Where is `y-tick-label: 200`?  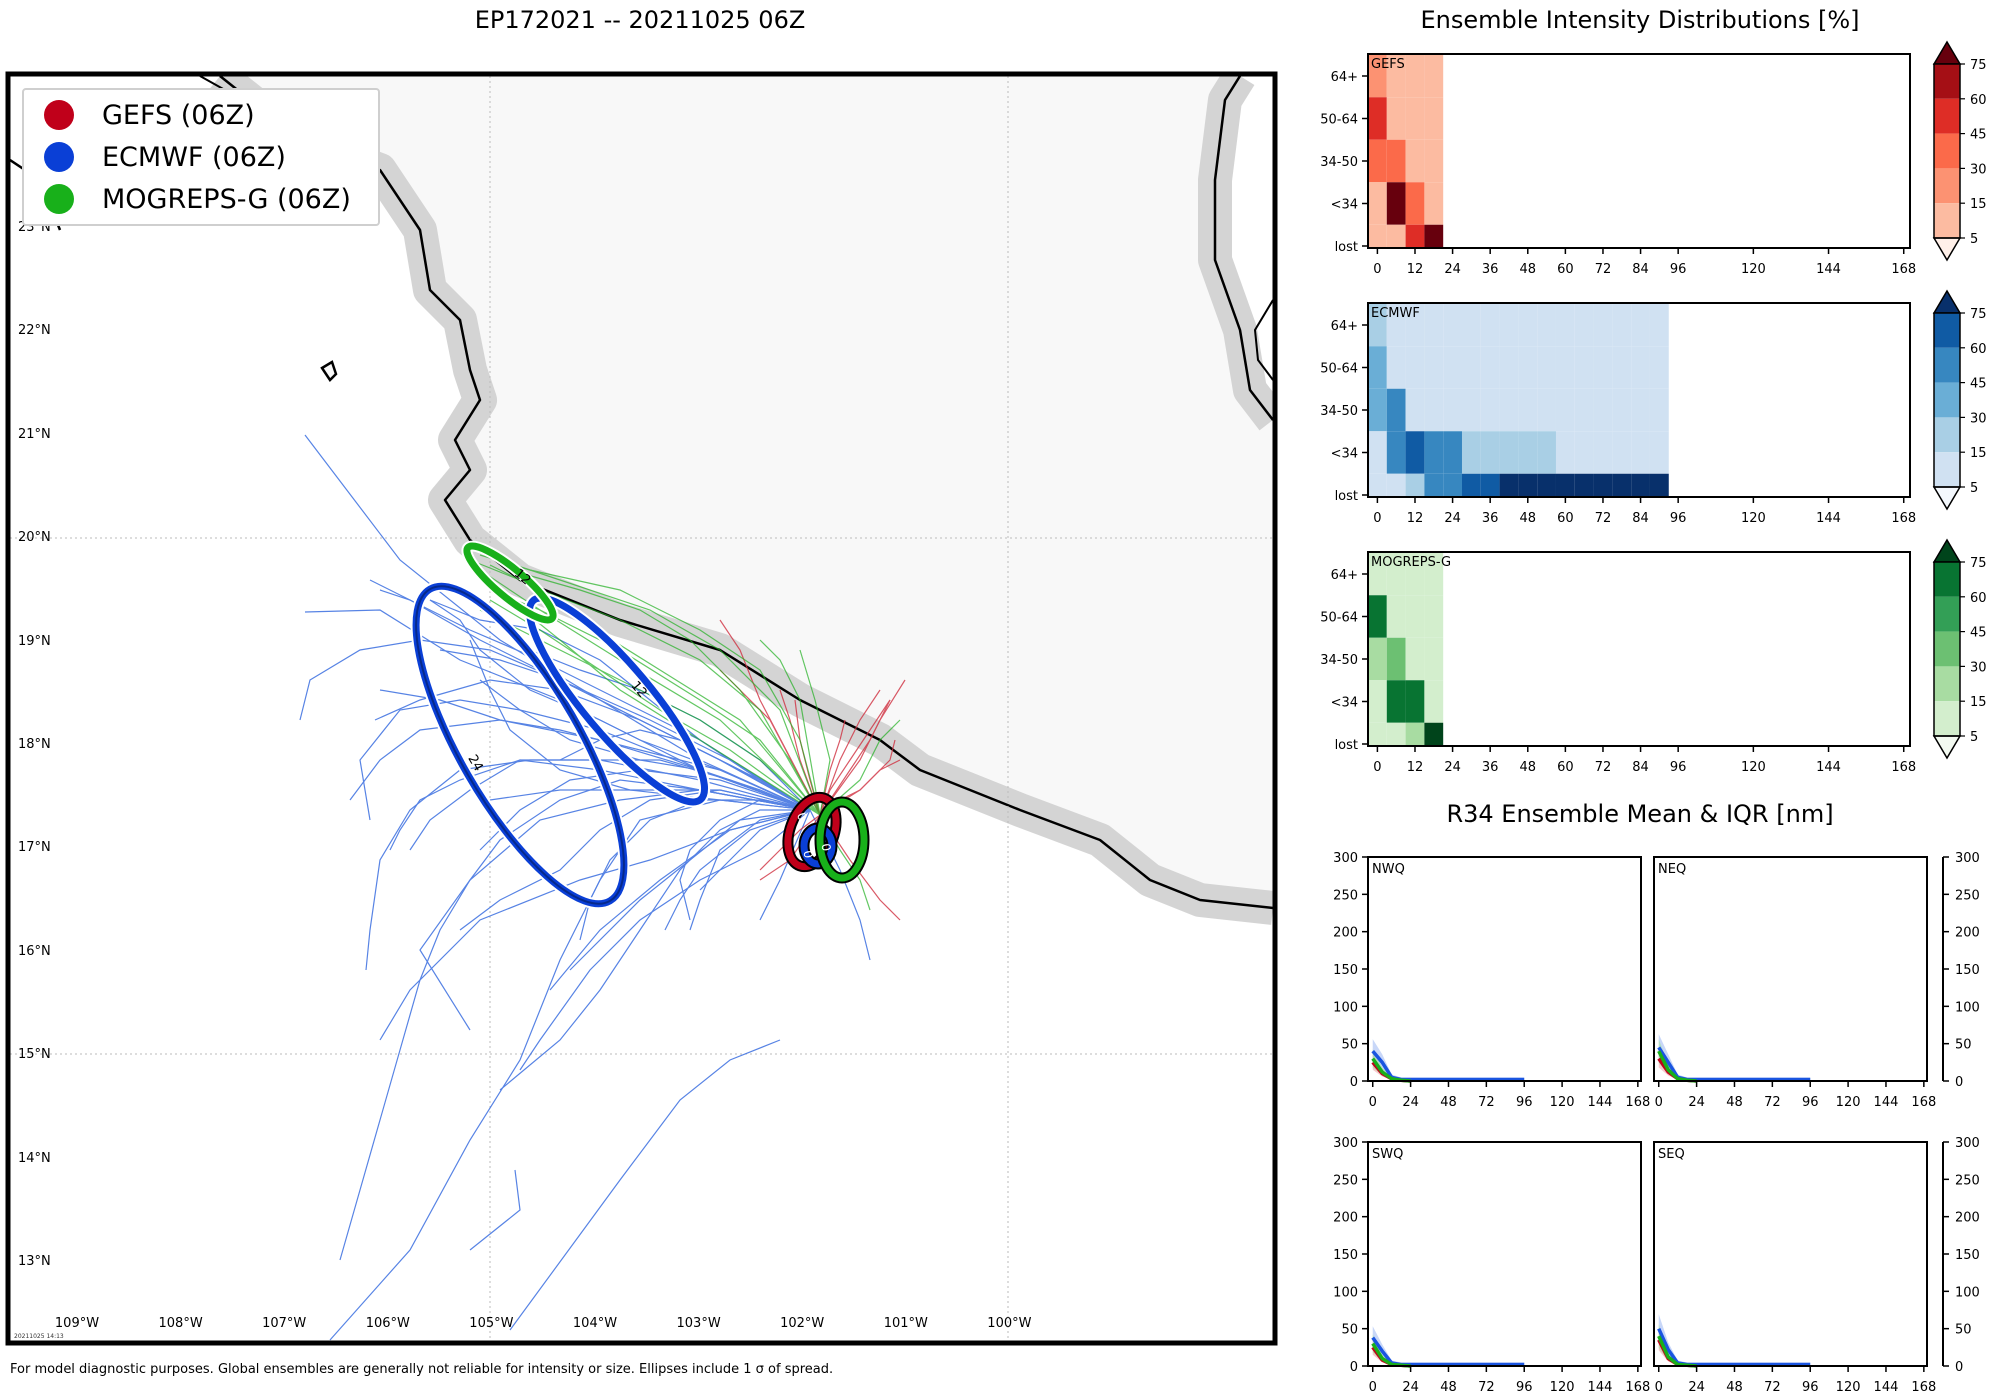
y-tick-label: 200 is located at coordinates (1967, 933).